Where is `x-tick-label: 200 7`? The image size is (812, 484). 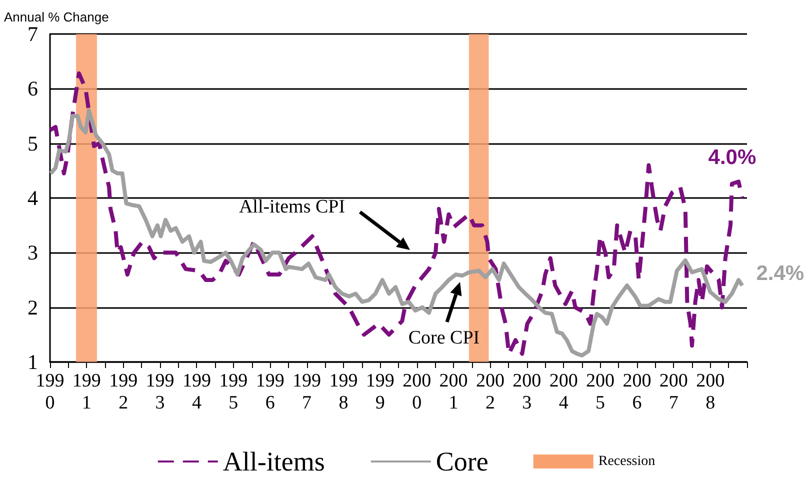 x-tick-label: 200 7 is located at coordinates (673, 392).